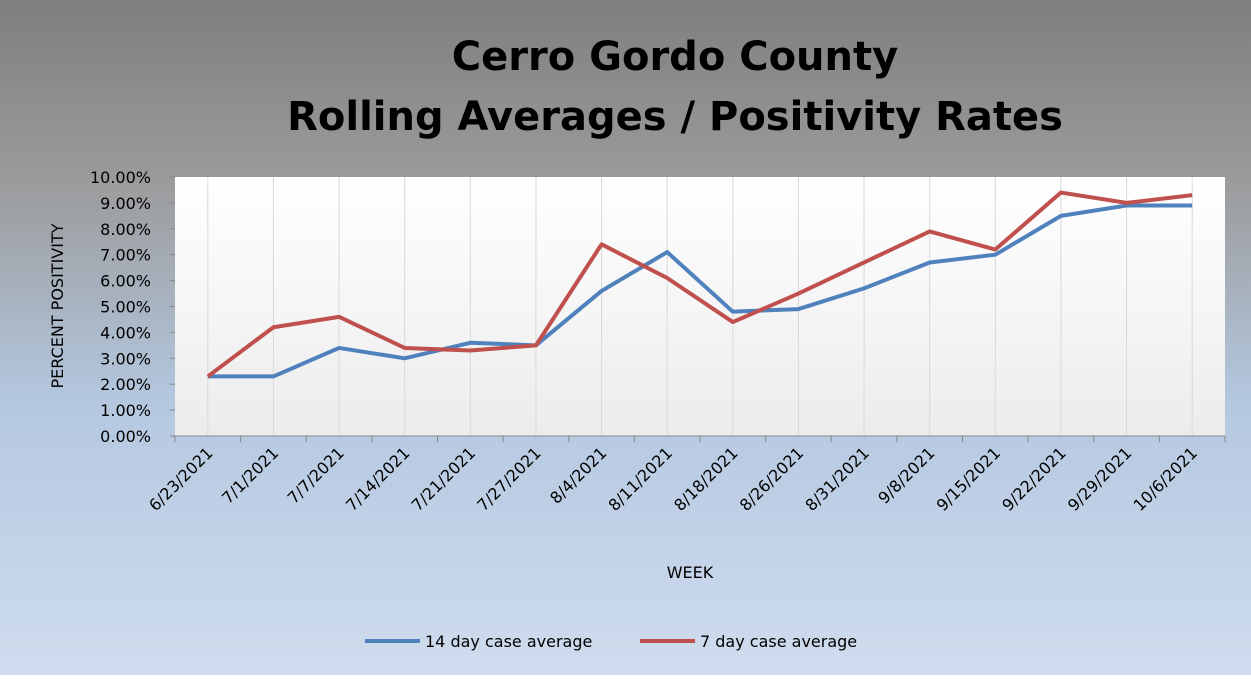  Describe the element at coordinates (125, 307) in the screenshot. I see `y-tick-label: 5.00%` at that location.